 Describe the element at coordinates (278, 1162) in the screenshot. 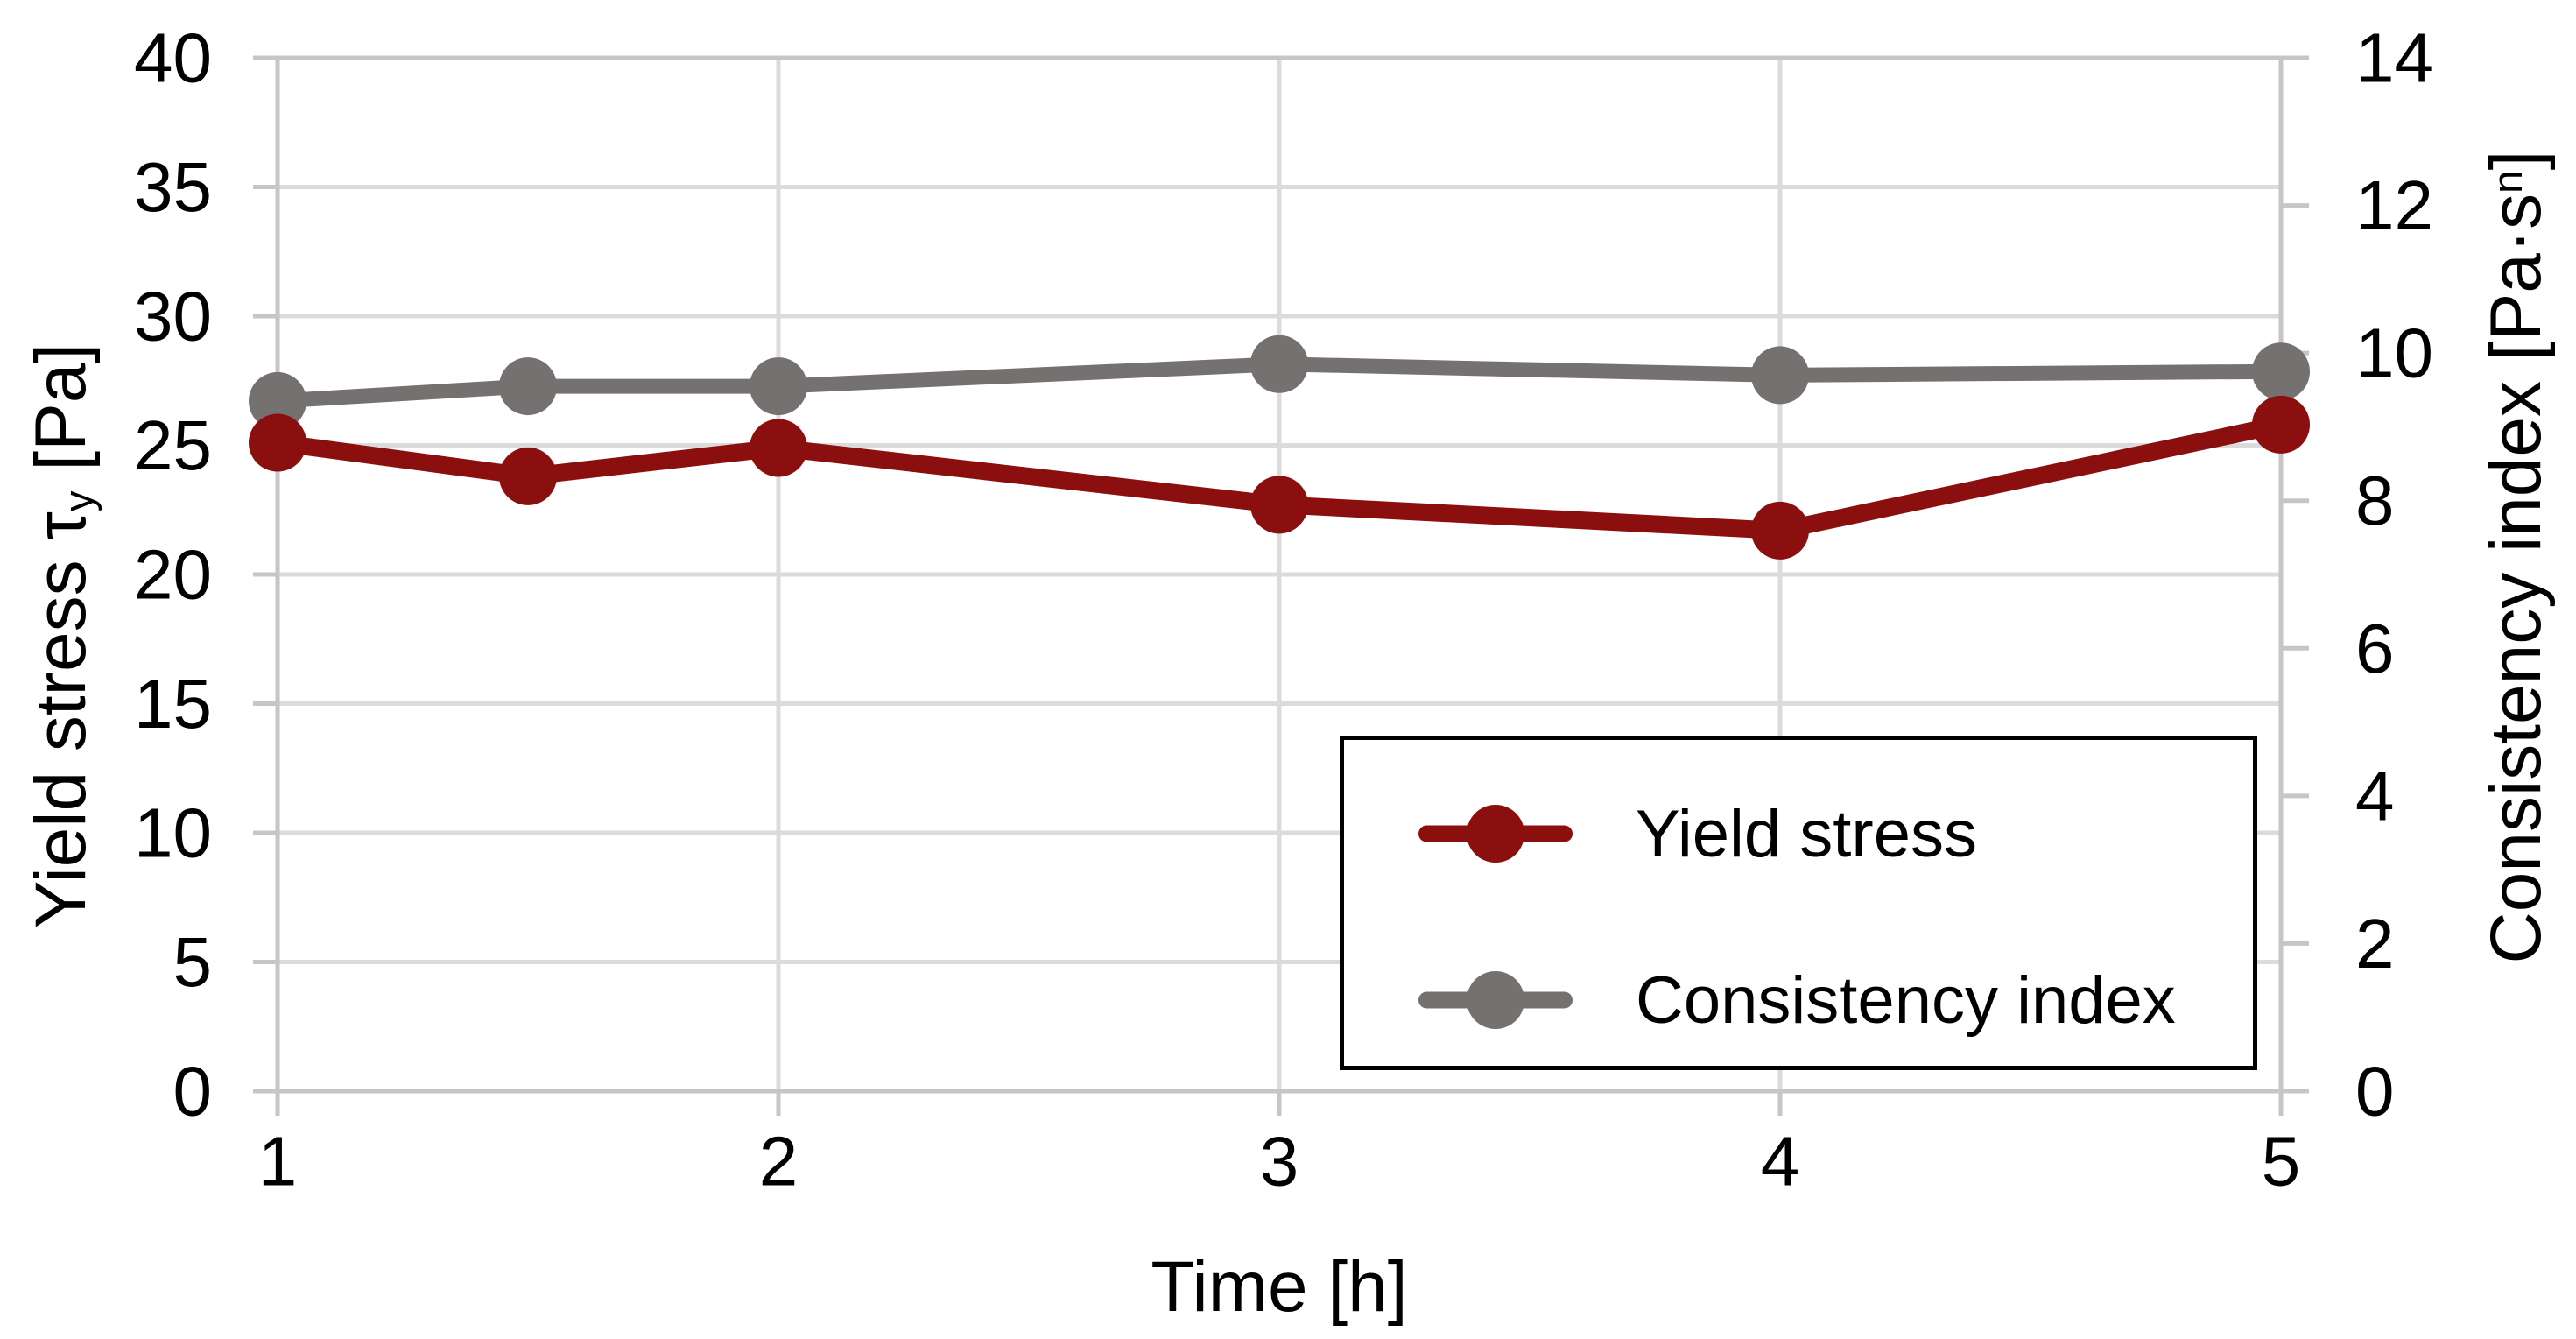

I see `x-axis-tick-label: 1` at that location.